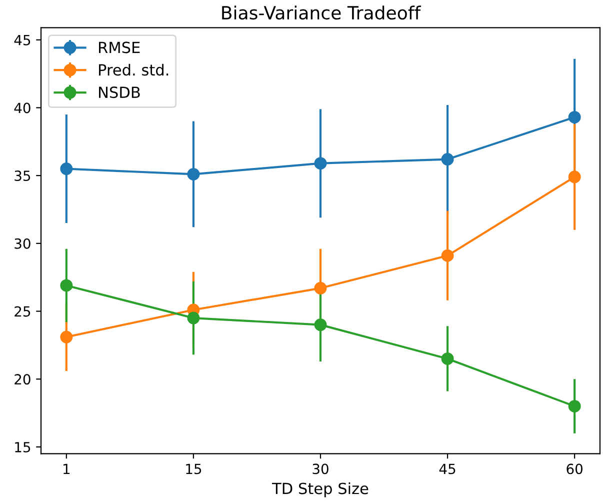 This screenshot has height=503, width=603. Describe the element at coordinates (133, 70) in the screenshot. I see `legend-label: Pred. std.` at that location.